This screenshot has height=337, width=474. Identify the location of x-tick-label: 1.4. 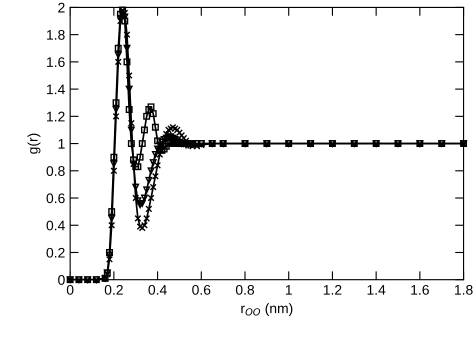
(377, 290).